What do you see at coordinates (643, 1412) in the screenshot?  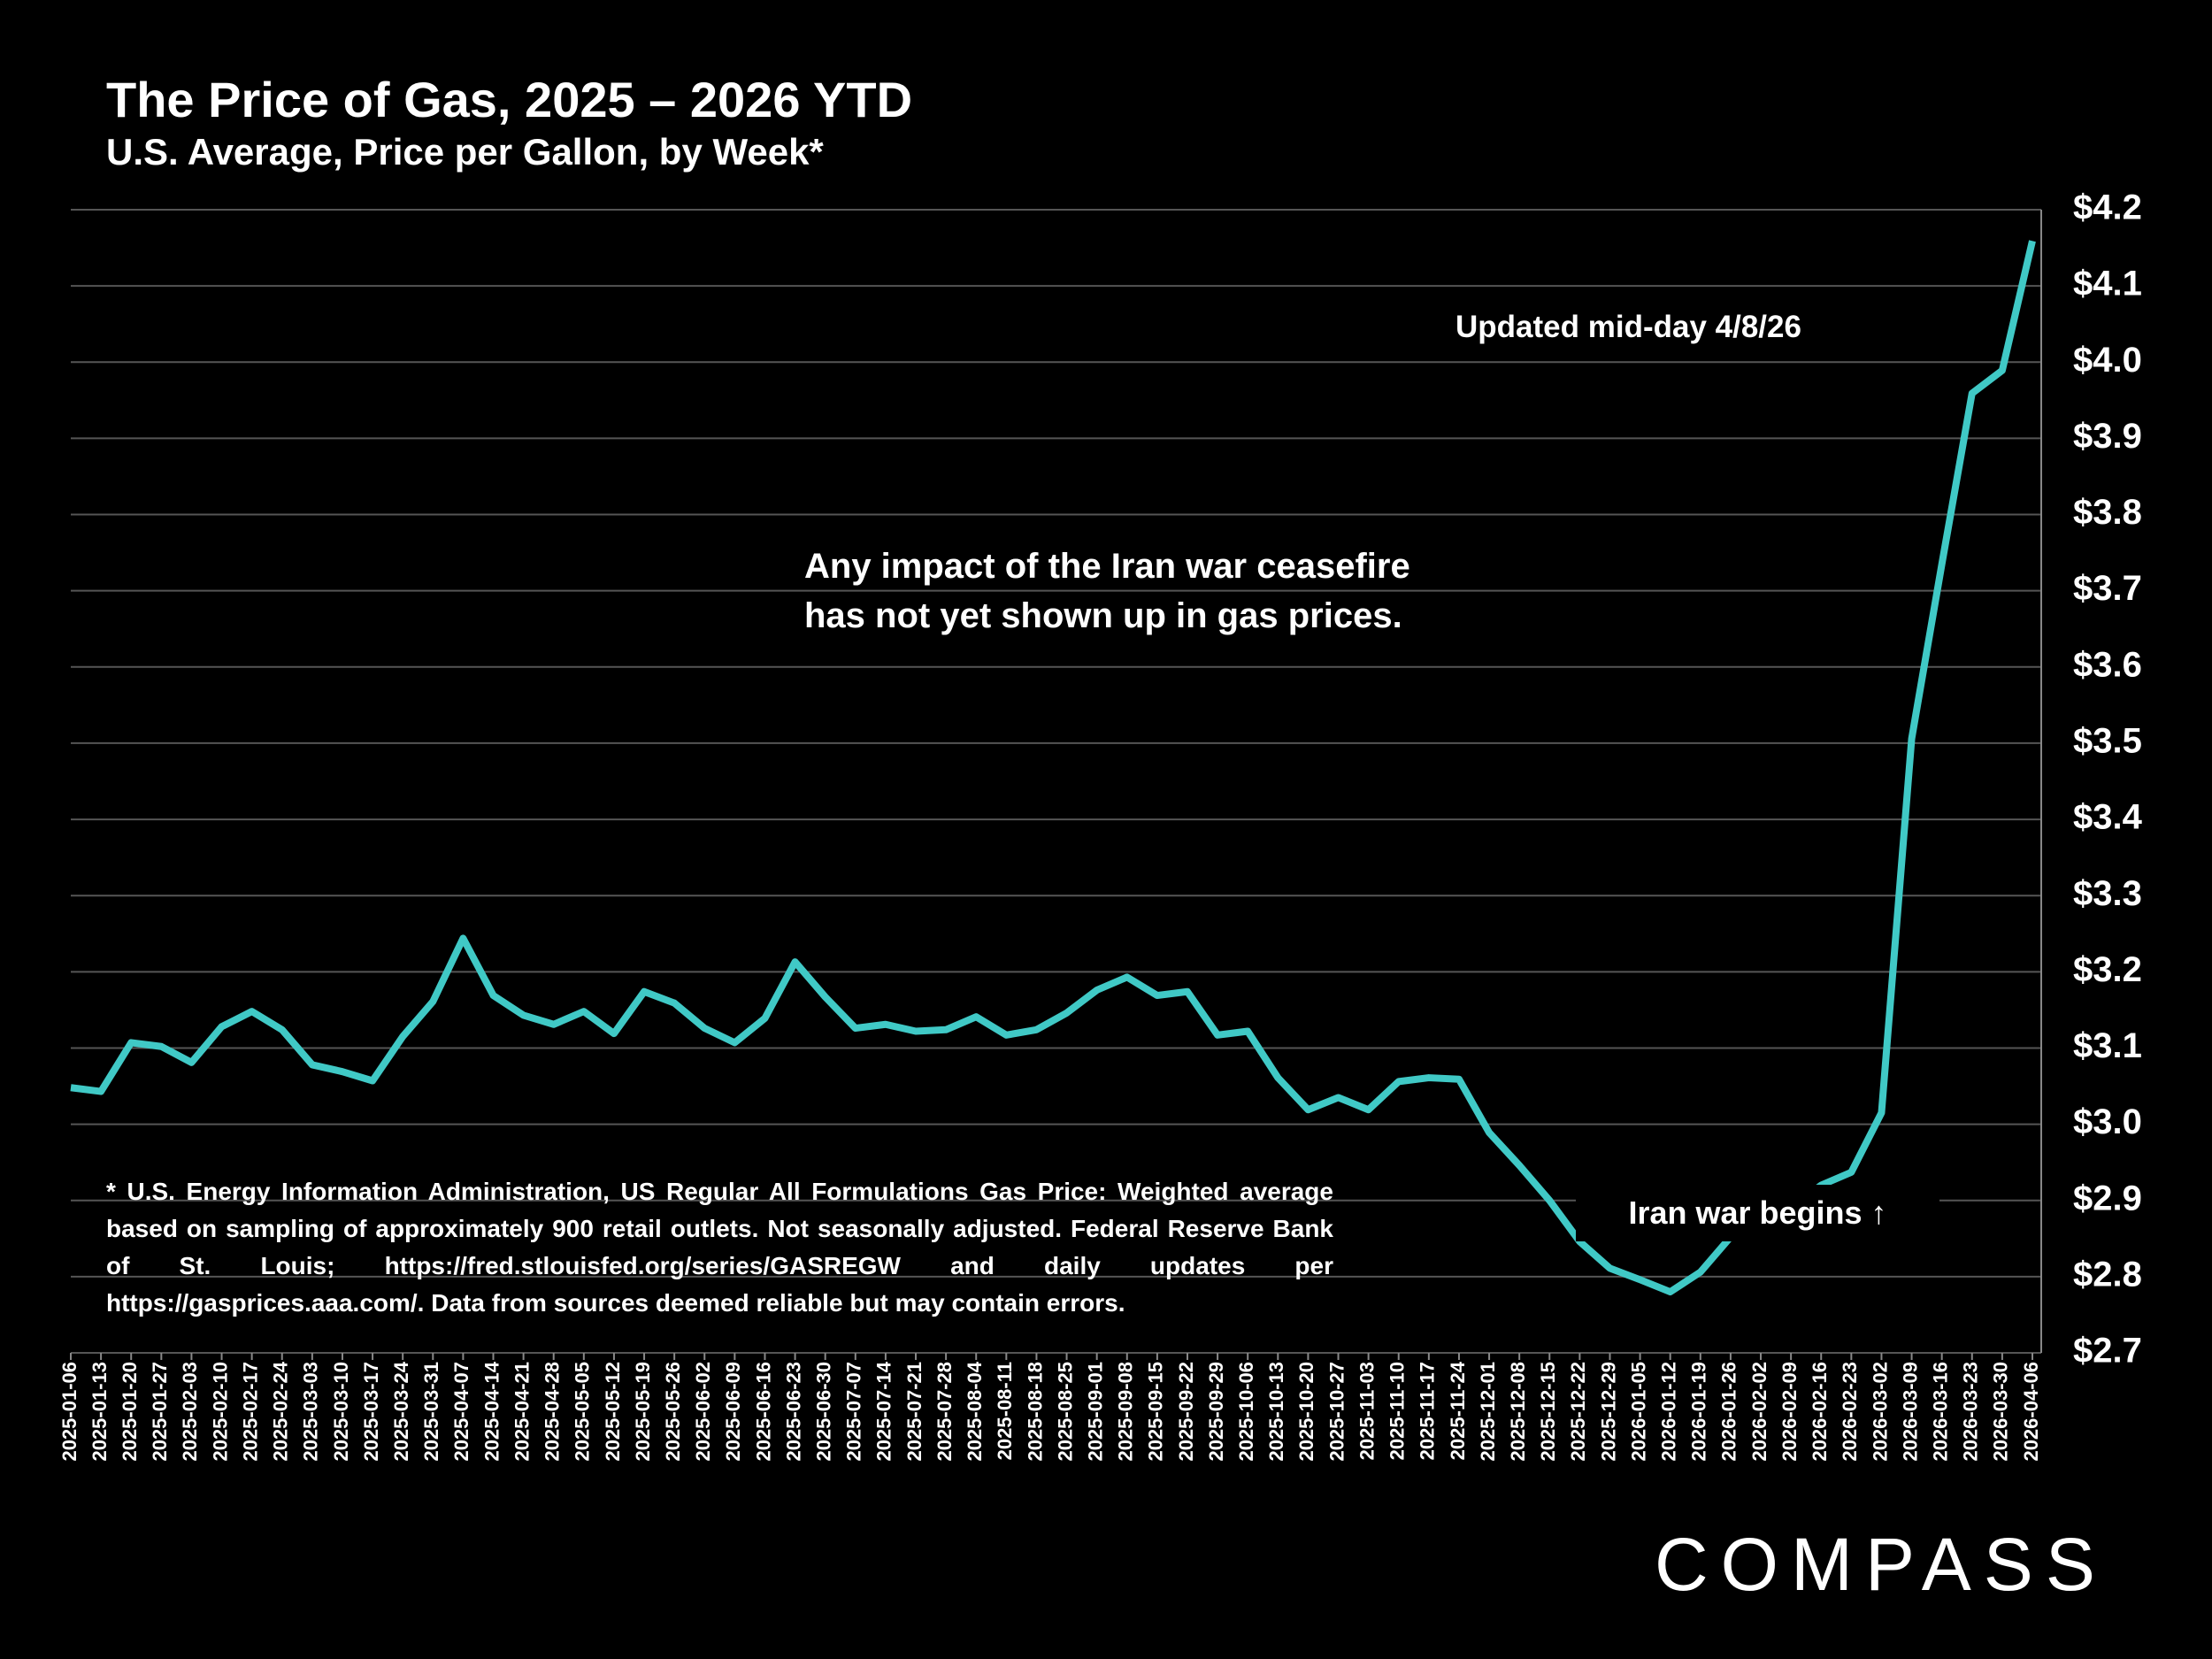 I see `x-tick-label: 2025-05-19` at bounding box center [643, 1412].